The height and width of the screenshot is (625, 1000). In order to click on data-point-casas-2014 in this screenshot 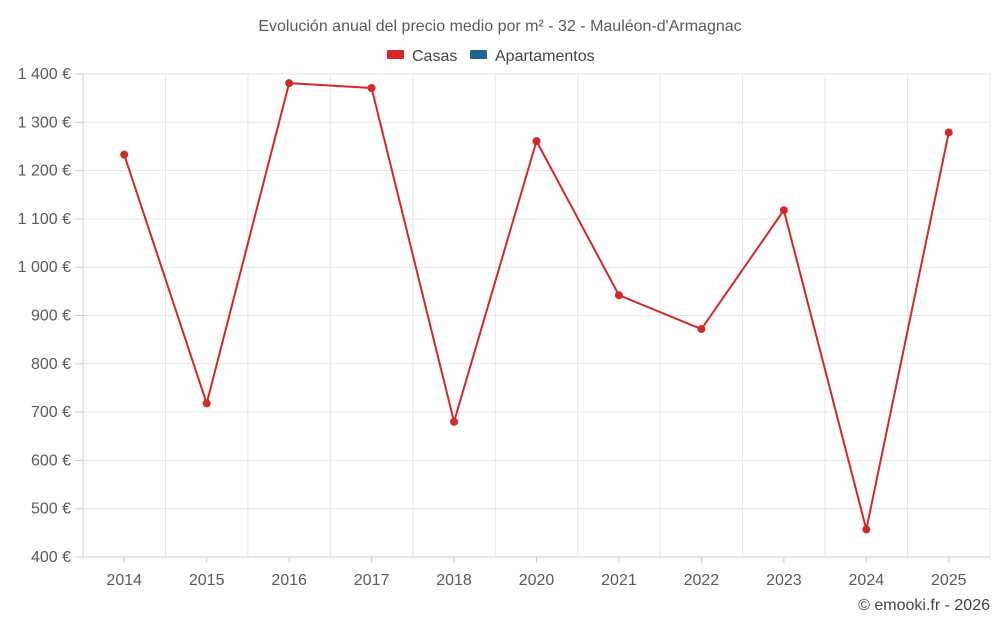, I will do `click(124, 154)`.